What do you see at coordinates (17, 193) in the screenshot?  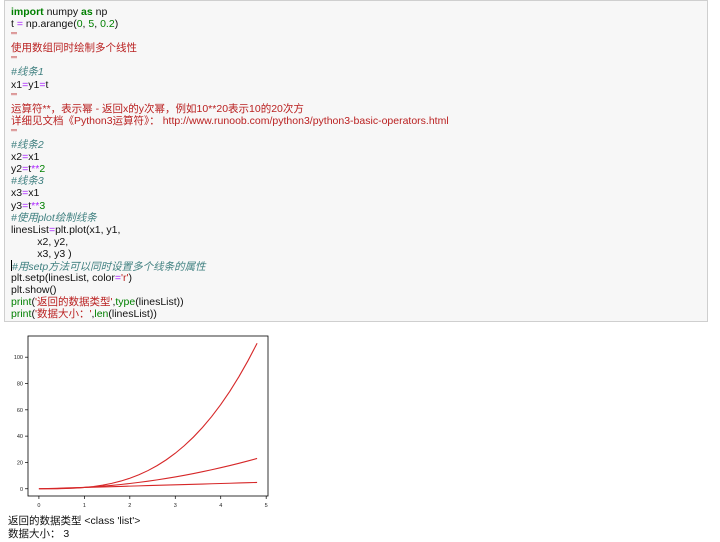 I see `code-token: x3` at bounding box center [17, 193].